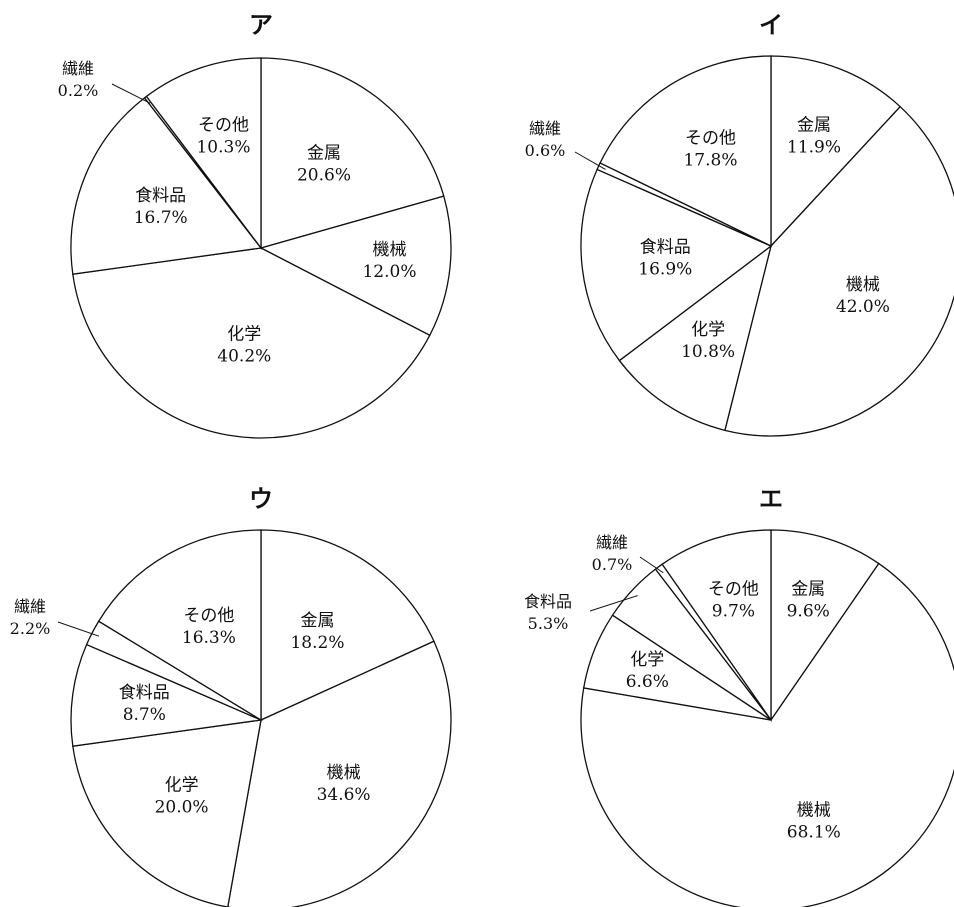 The width and height of the screenshot is (954, 907). Describe the element at coordinates (548, 612) in the screenshot. I see `slice-label: 食料品 5.3%` at that location.